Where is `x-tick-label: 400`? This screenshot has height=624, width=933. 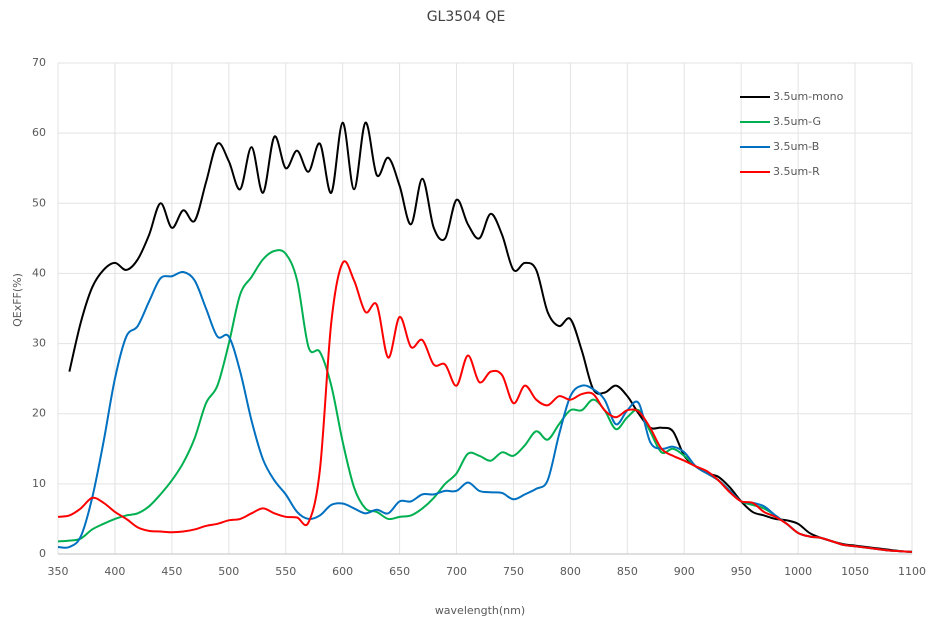 x-tick-label: 400 is located at coordinates (114, 571).